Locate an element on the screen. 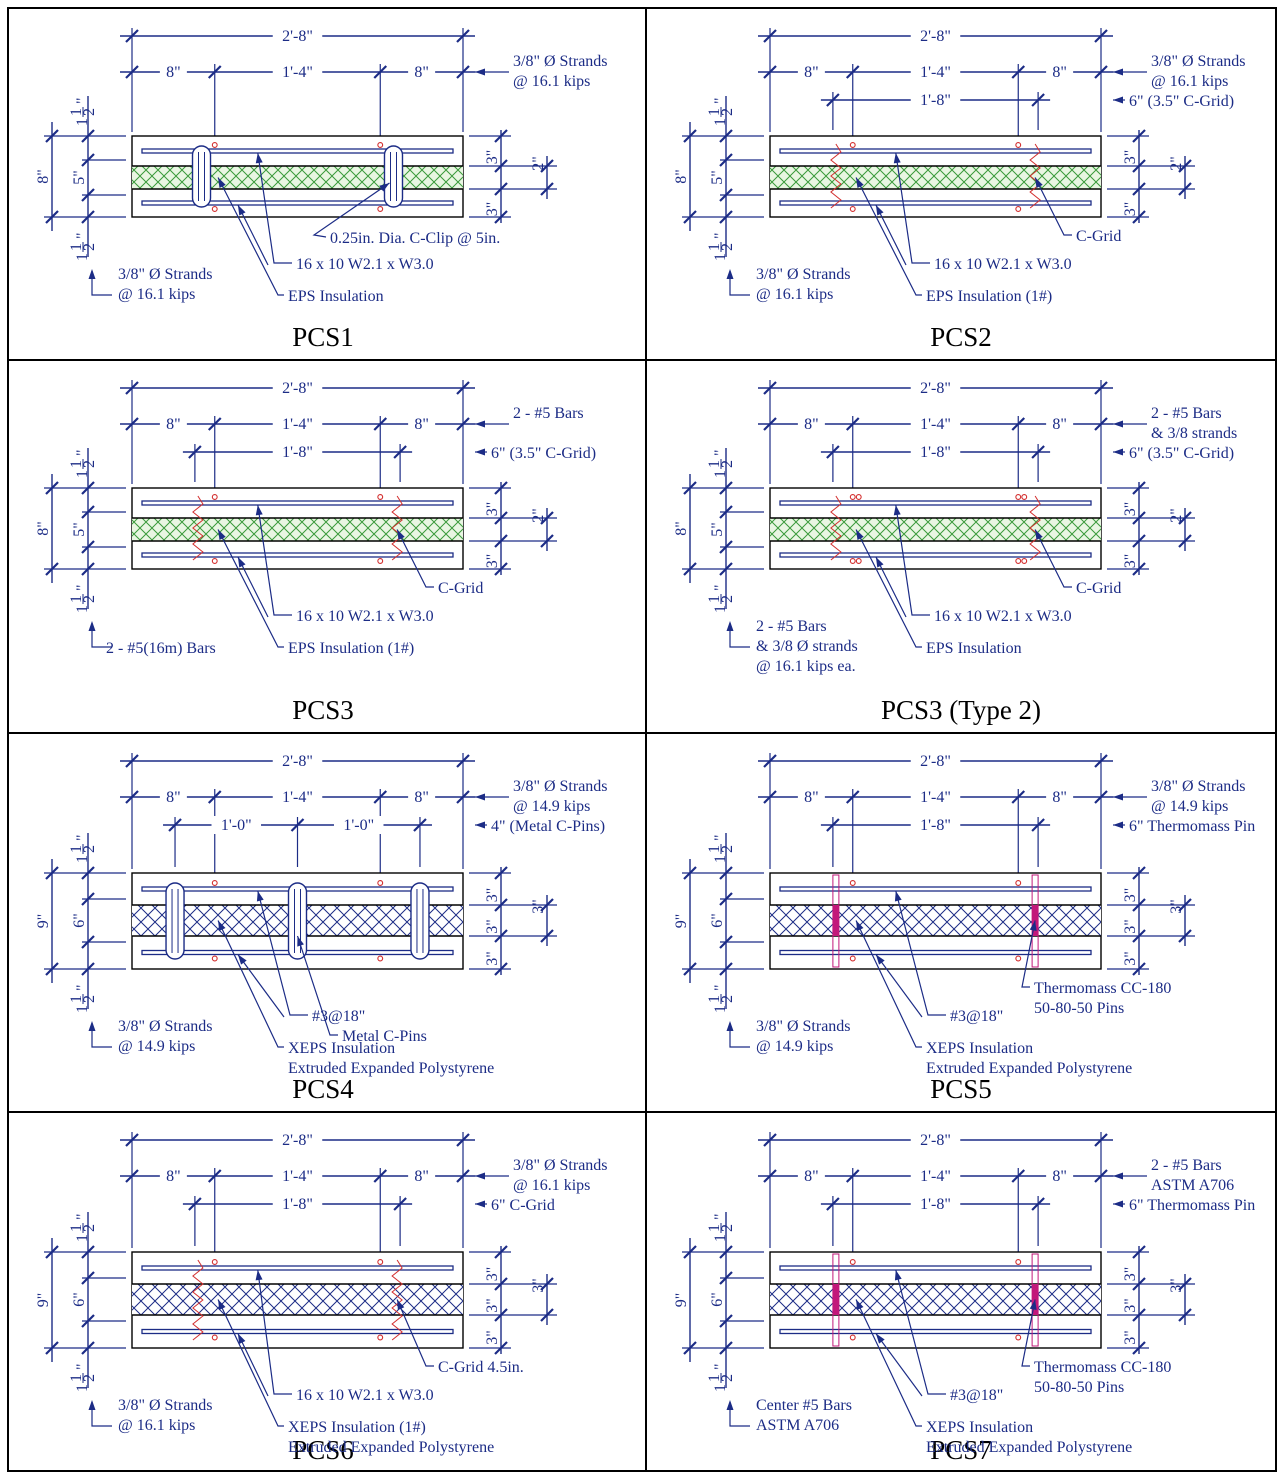 The height and width of the screenshot is (1479, 1283). insulation-label: EPS Insulation (1#) is located at coordinates (351, 648).